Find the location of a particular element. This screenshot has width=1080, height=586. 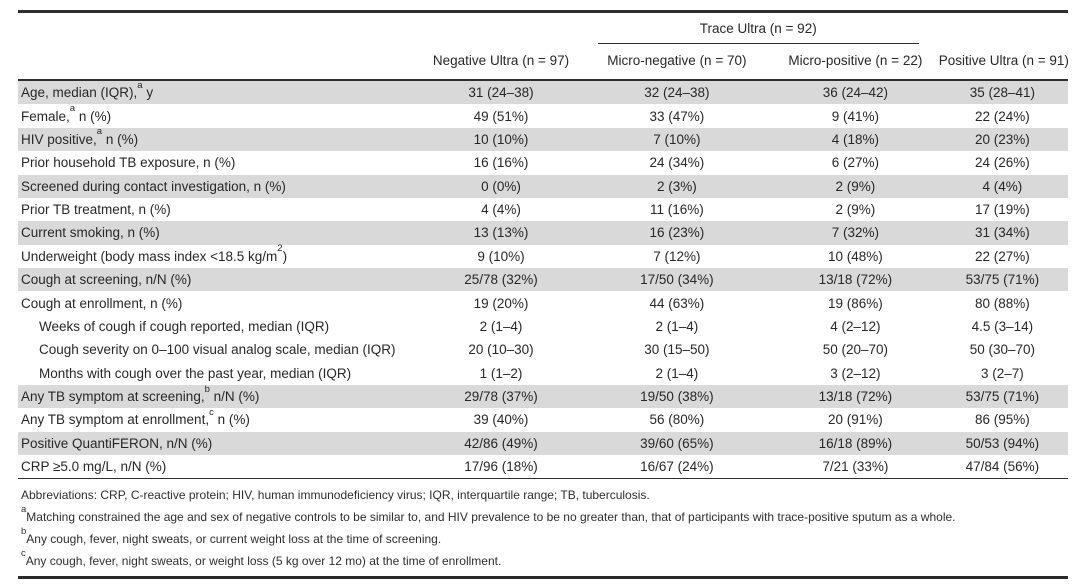

row-label: Any TB symptom at enrollment,c n (%) is located at coordinates (220, 419).